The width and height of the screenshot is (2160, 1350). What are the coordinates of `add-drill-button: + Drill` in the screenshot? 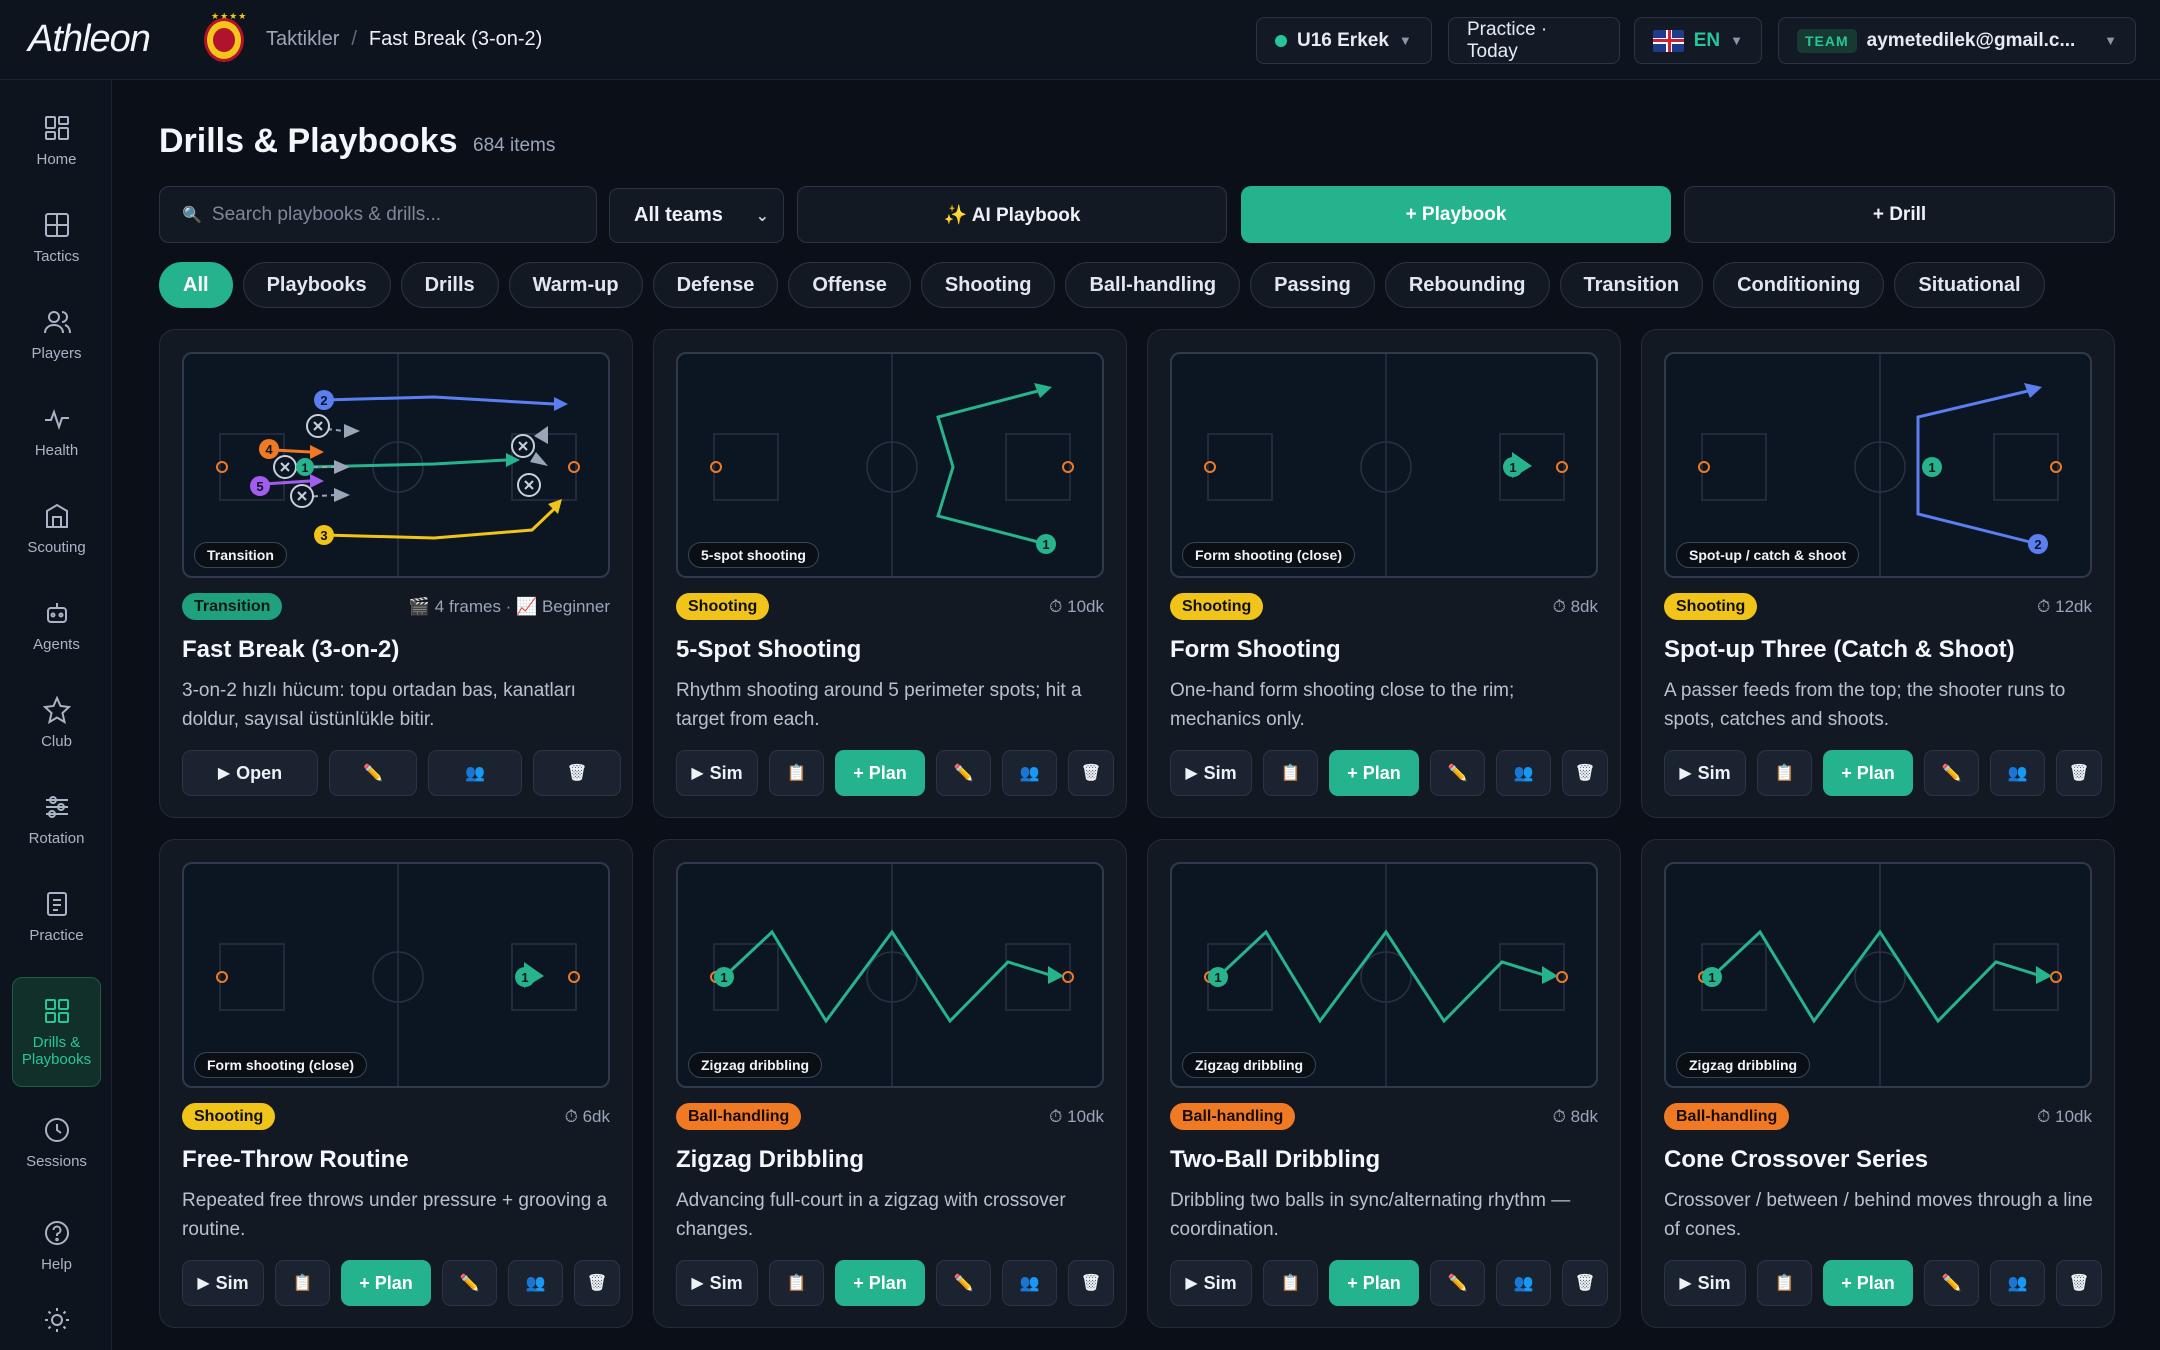 It's located at (1899, 214).